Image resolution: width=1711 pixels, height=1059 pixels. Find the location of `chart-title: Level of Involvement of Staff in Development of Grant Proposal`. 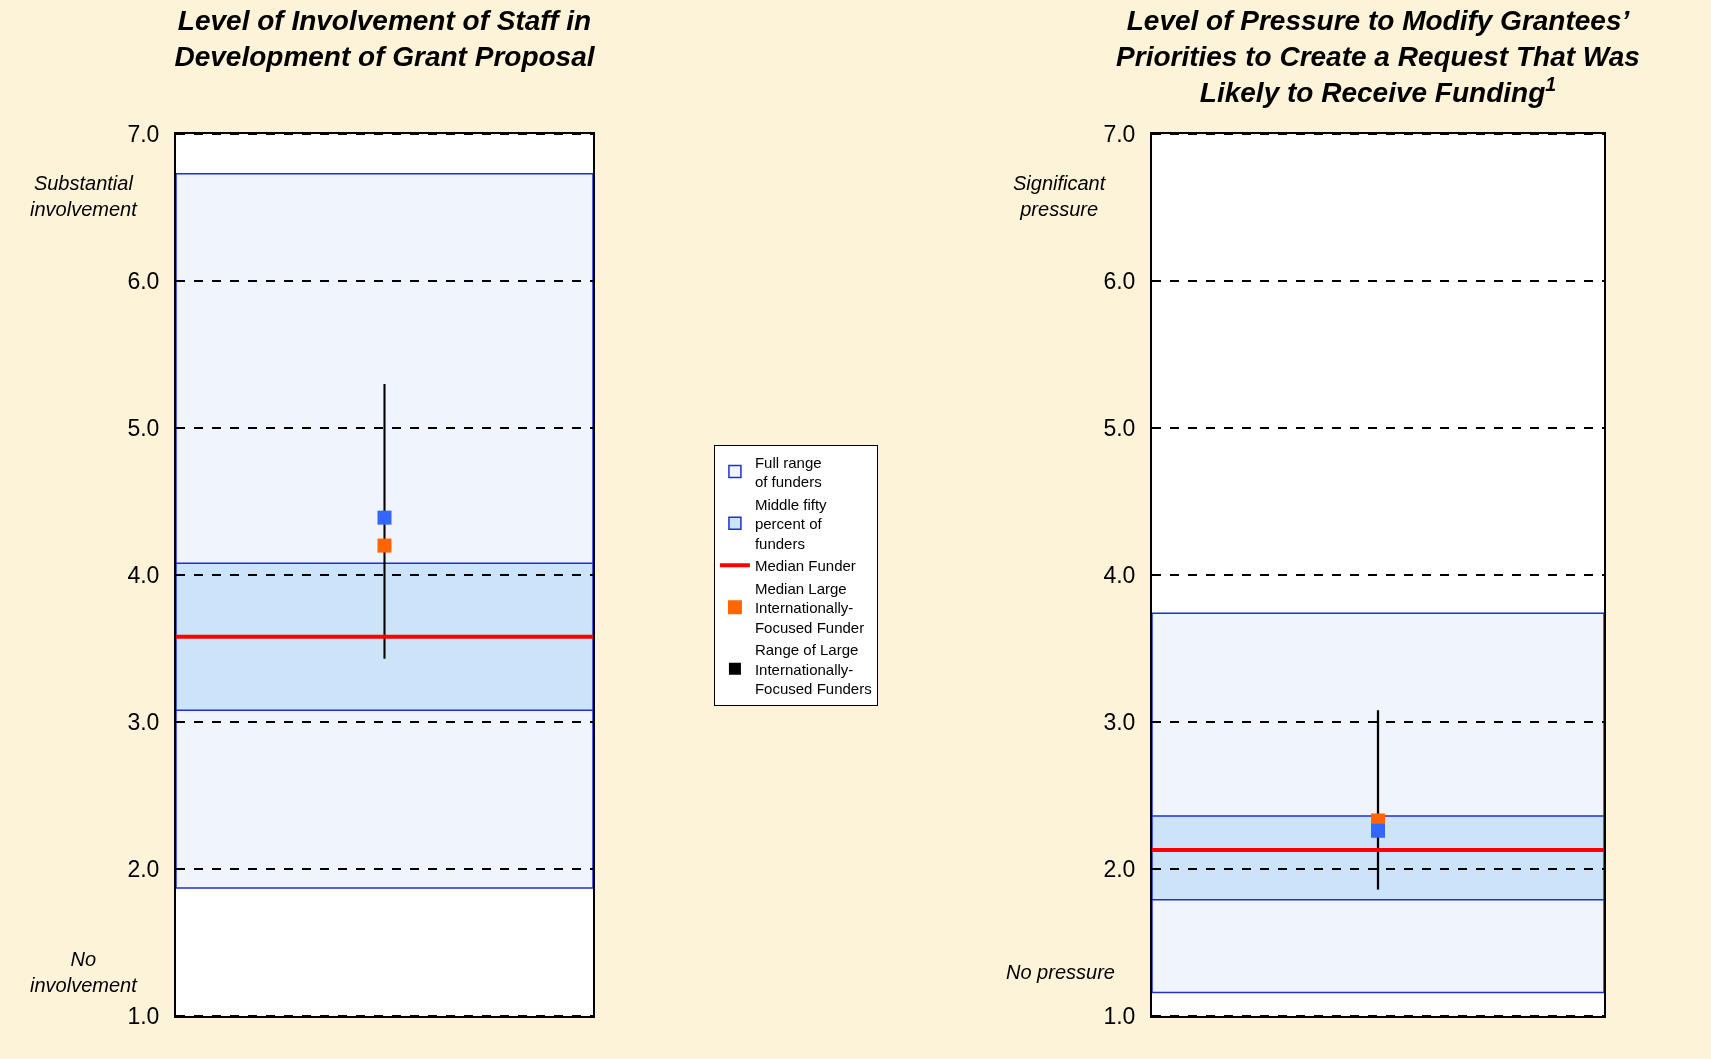

chart-title: Level of Involvement of Staff in Development of Grant Proposal is located at coordinates (385, 38).